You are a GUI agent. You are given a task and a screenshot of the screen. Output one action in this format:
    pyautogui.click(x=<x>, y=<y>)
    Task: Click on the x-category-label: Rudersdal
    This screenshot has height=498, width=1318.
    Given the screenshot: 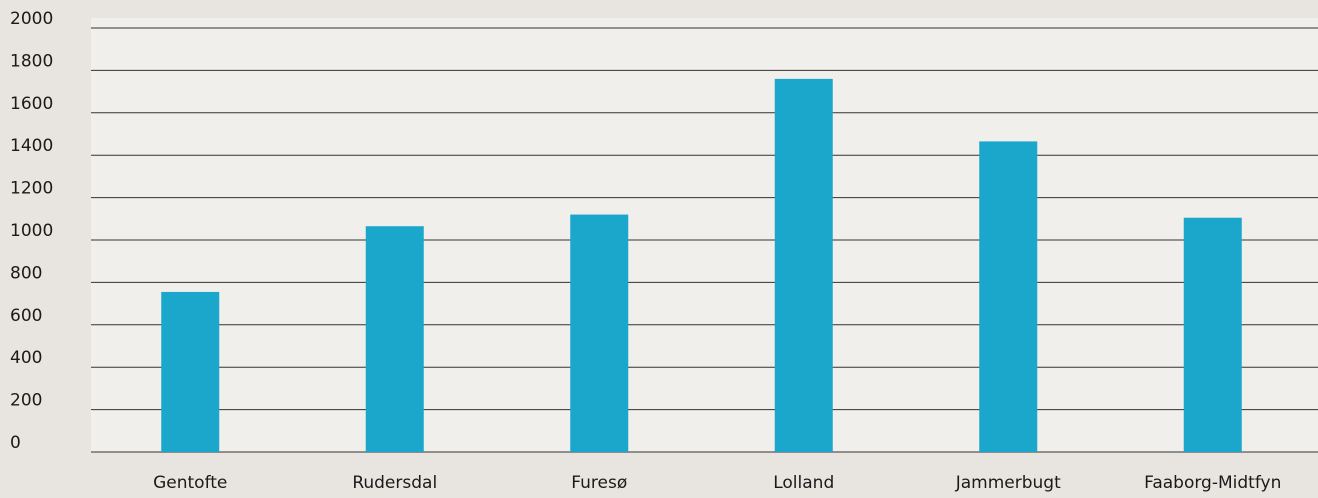 What is the action you would take?
    pyautogui.click(x=394, y=483)
    